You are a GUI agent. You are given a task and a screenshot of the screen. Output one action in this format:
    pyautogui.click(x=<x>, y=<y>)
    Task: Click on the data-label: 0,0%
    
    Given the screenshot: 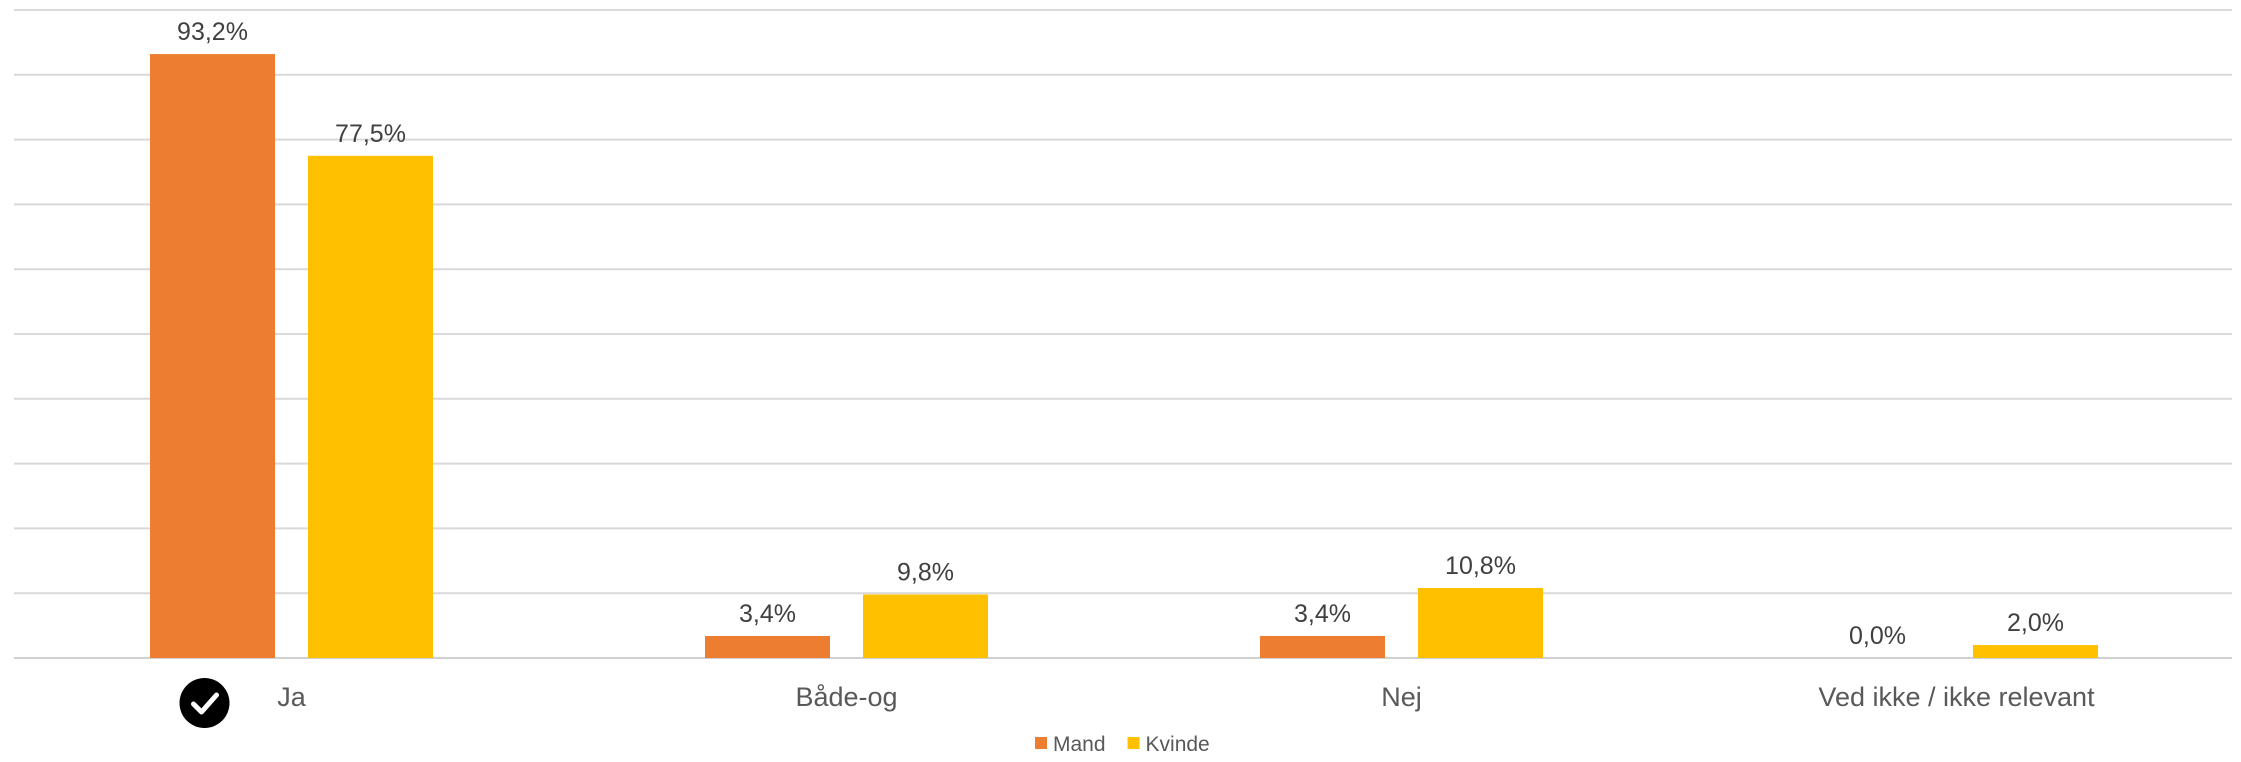 What is the action you would take?
    pyautogui.click(x=1877, y=636)
    